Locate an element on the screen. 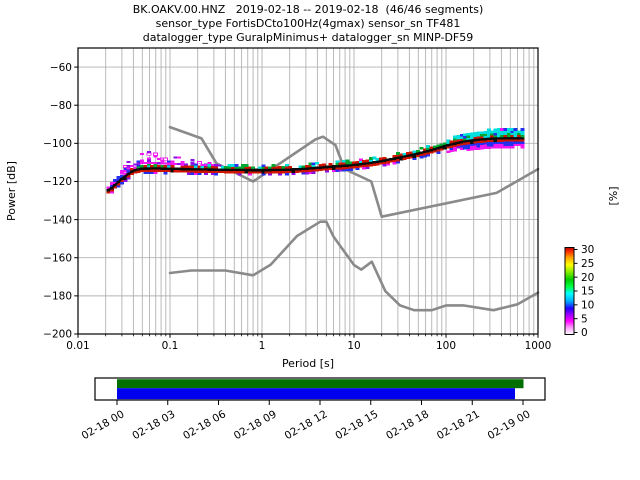 Image resolution: width=640 pixels, height=480 pixels. timeline-tick-label: 02-18 03 is located at coordinates (153, 425).